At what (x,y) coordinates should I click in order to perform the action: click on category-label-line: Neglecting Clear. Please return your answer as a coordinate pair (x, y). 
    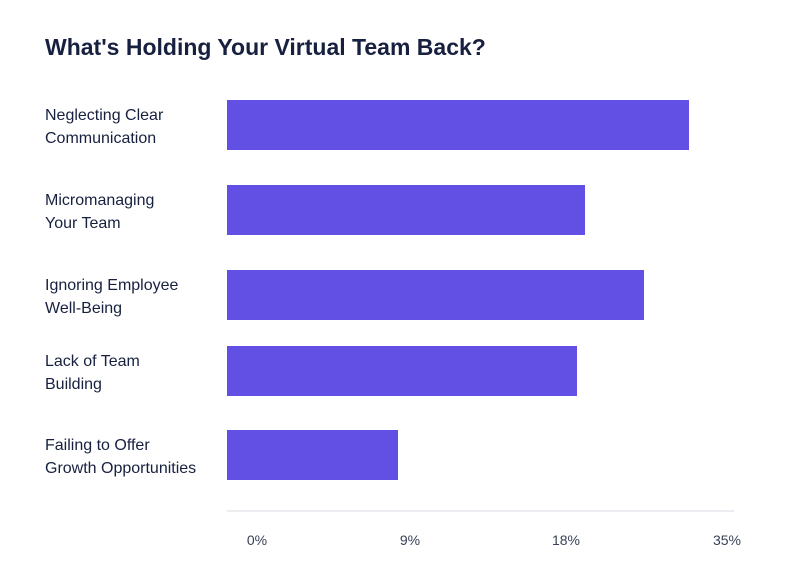
    Looking at the image, I should click on (104, 115).